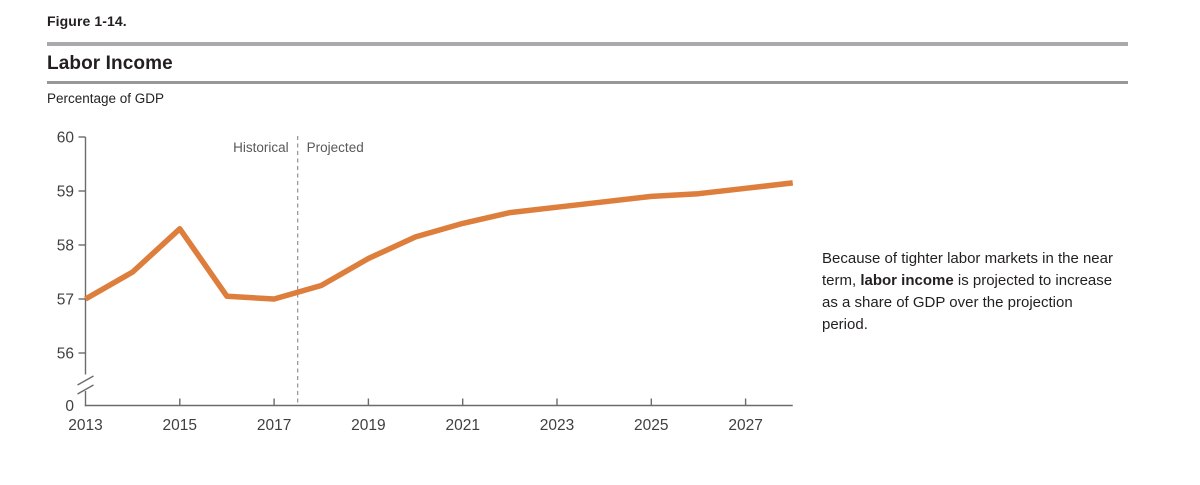 This screenshot has width=1200, height=485. Describe the element at coordinates (745, 425) in the screenshot. I see `x-tick-label: 2027` at that location.